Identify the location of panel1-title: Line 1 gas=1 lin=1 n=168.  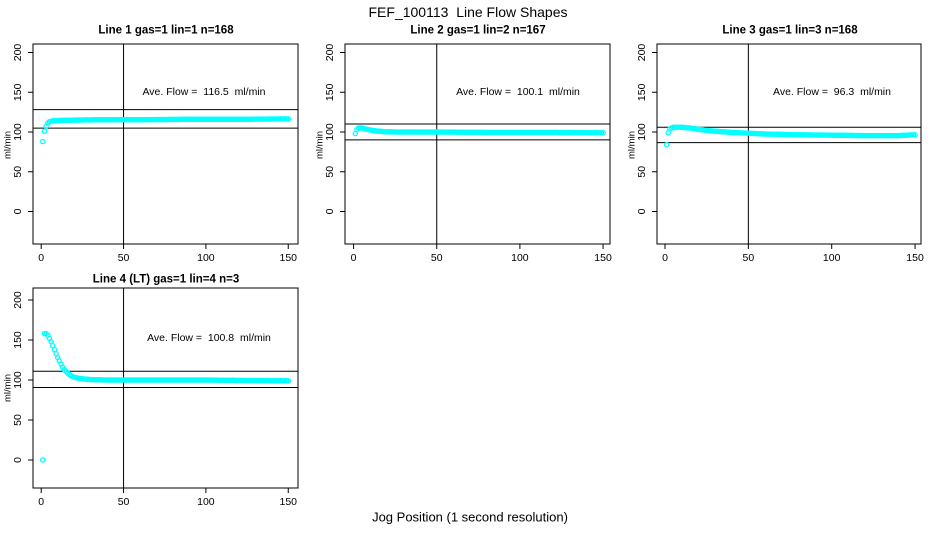
(166, 30).